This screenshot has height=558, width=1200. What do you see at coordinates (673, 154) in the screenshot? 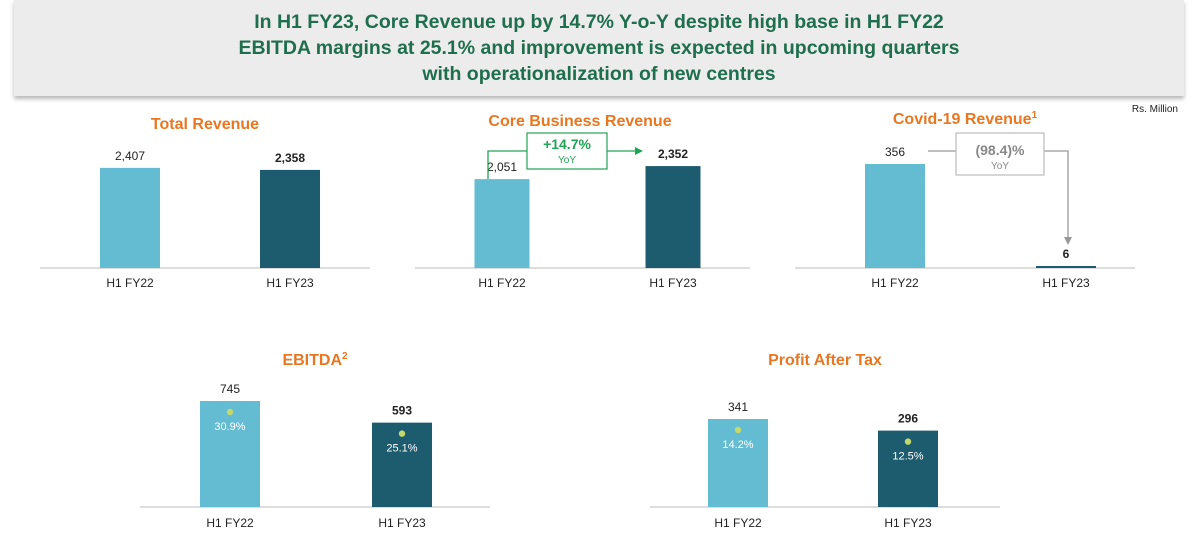
I see `data-label: 2,352` at bounding box center [673, 154].